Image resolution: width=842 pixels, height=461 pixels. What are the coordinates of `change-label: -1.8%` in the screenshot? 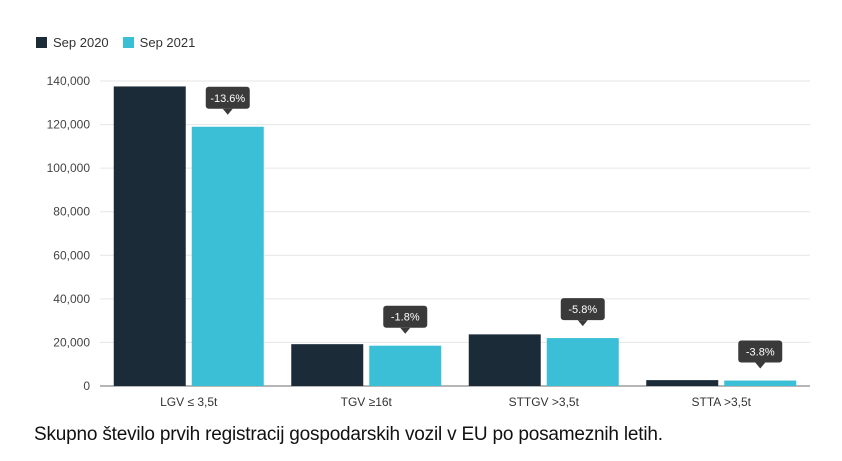 It's located at (405, 318).